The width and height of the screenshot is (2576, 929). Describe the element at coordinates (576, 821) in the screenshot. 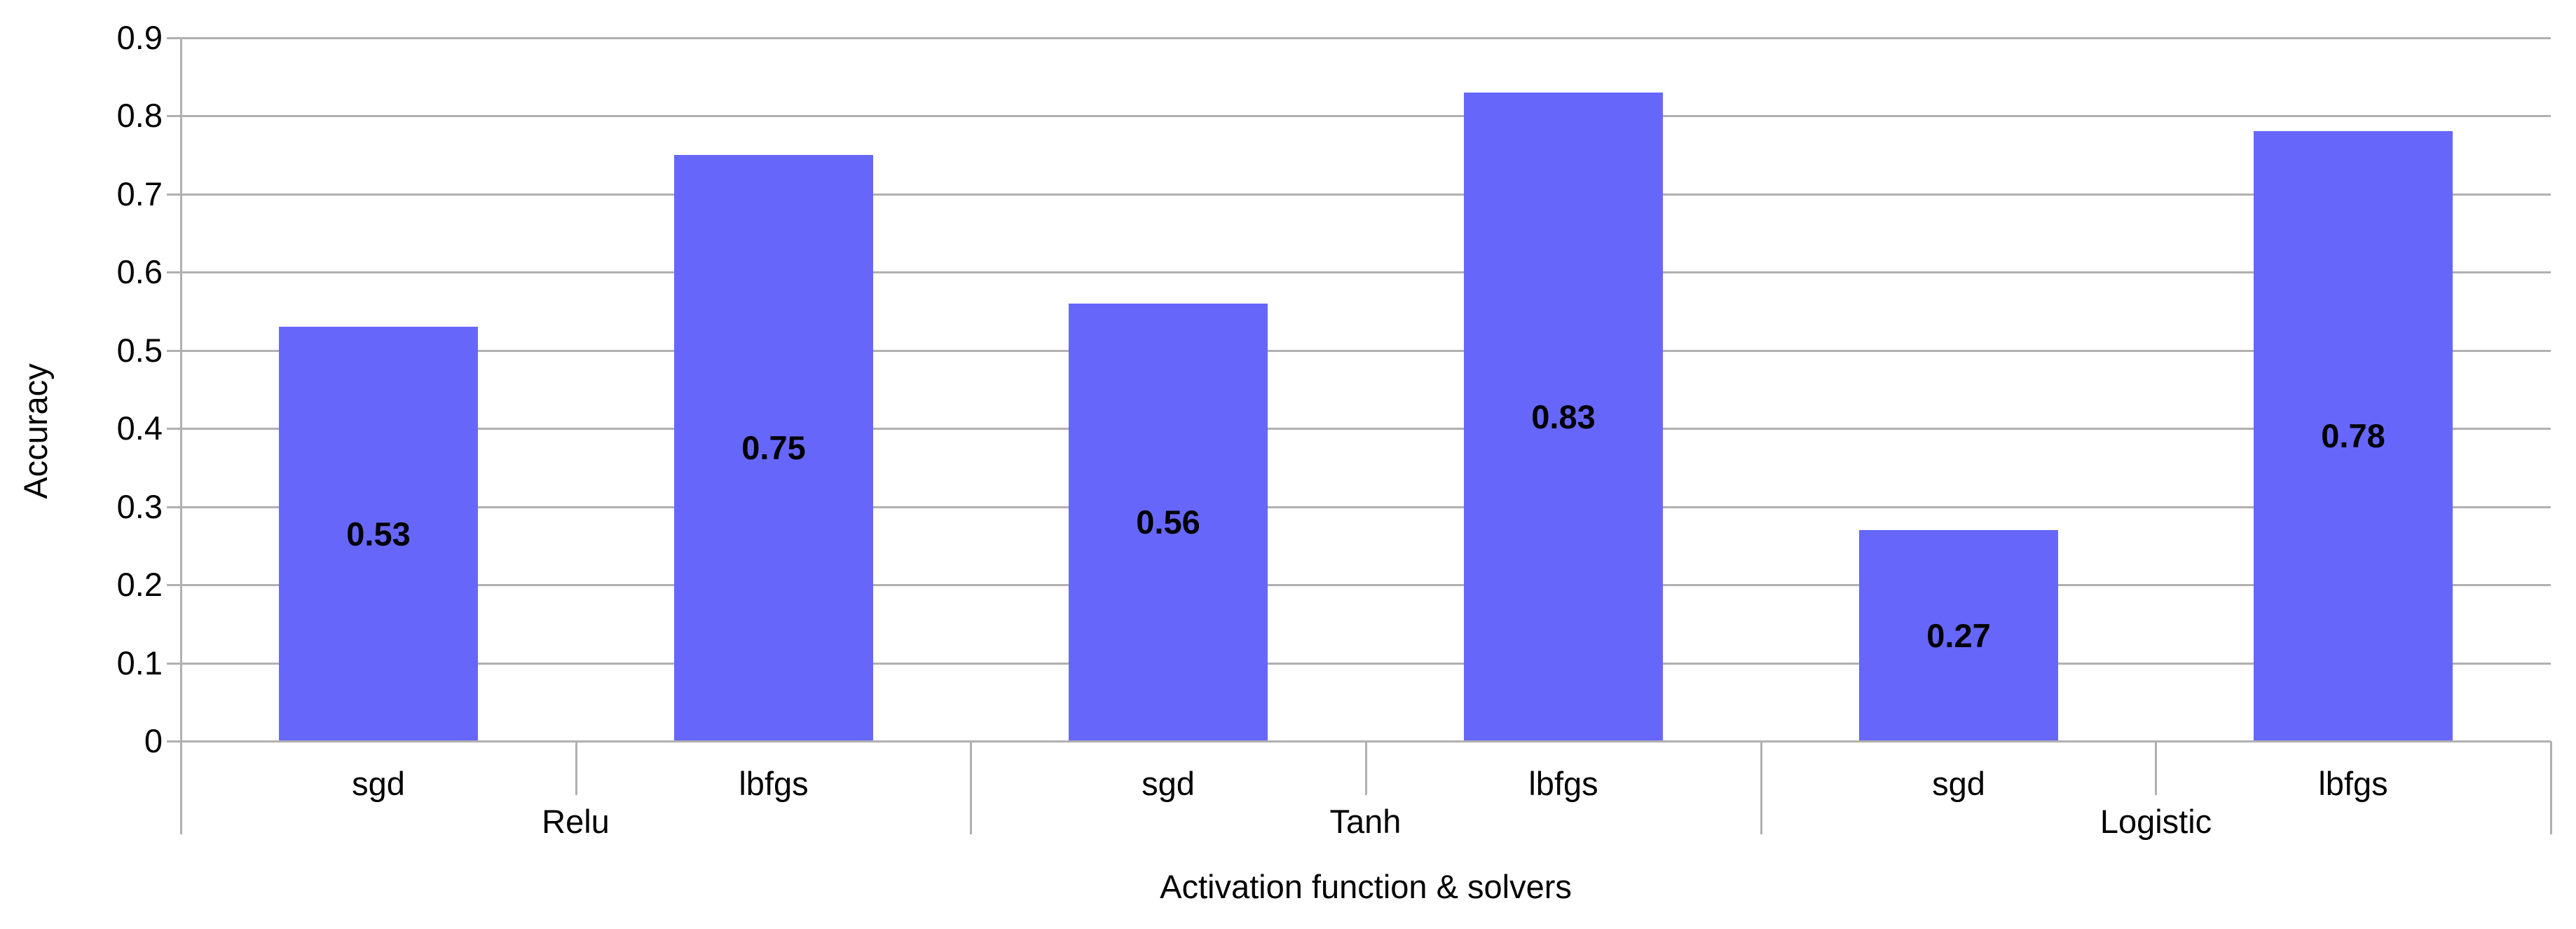

I see `x-group-label: Relu` at that location.